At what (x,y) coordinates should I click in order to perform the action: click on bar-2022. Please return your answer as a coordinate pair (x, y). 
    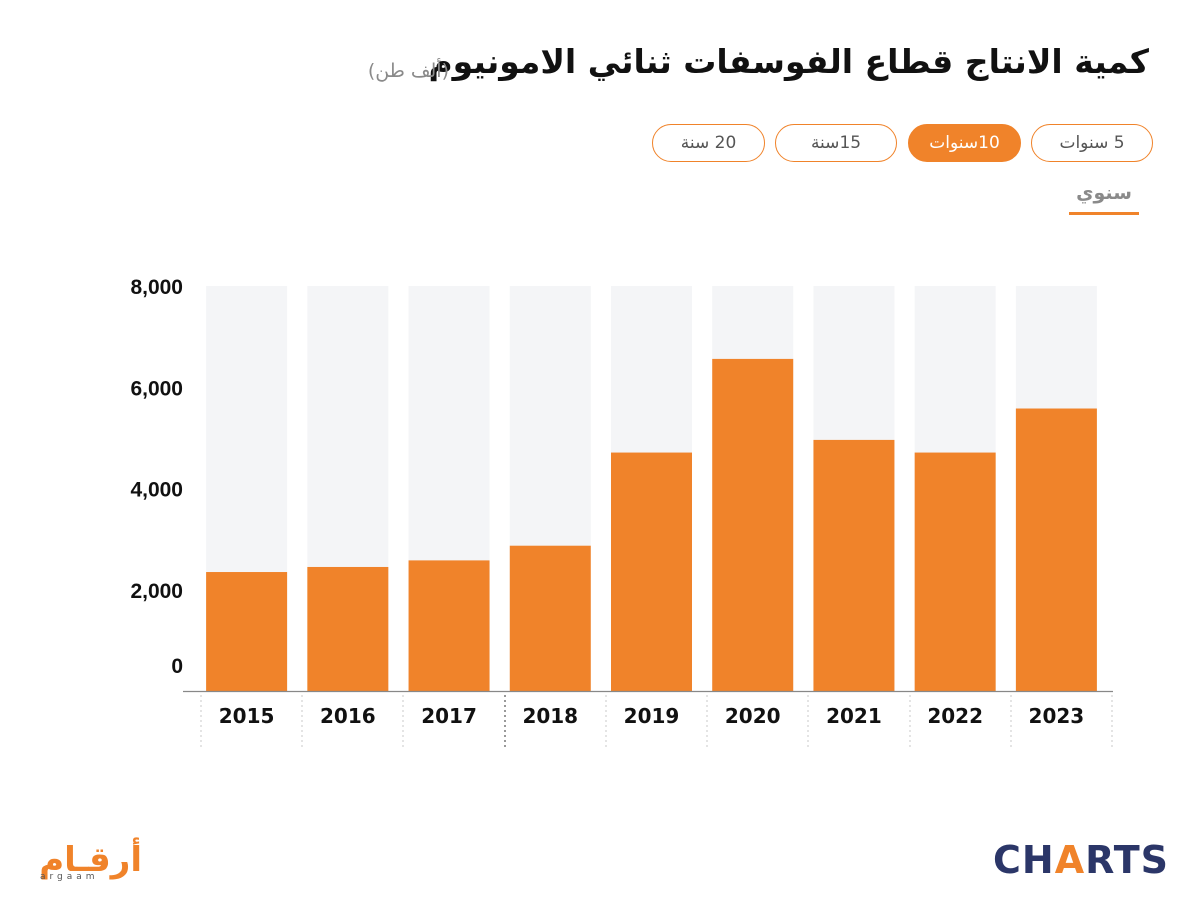
    Looking at the image, I should click on (955, 571).